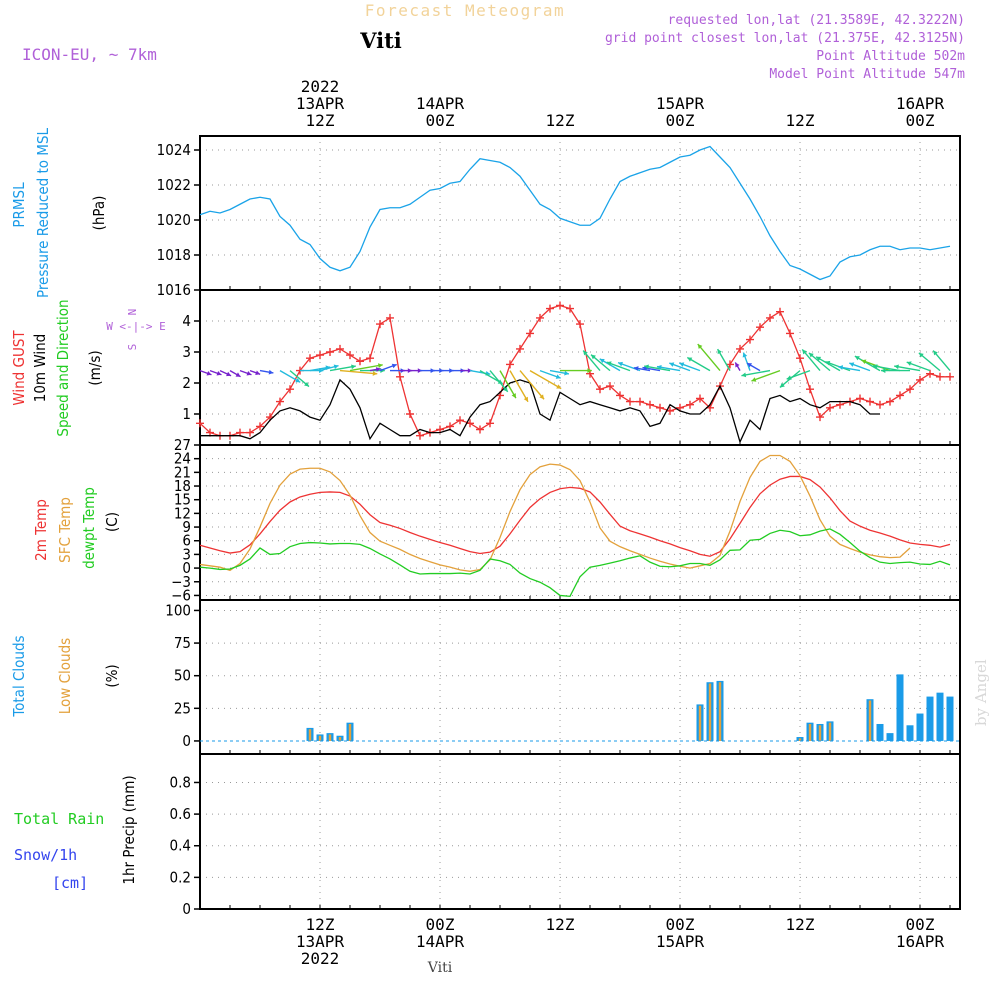 The width and height of the screenshot is (1000, 1000). I want to click on chart-title: Forecast Meteogram, so click(465, 10).